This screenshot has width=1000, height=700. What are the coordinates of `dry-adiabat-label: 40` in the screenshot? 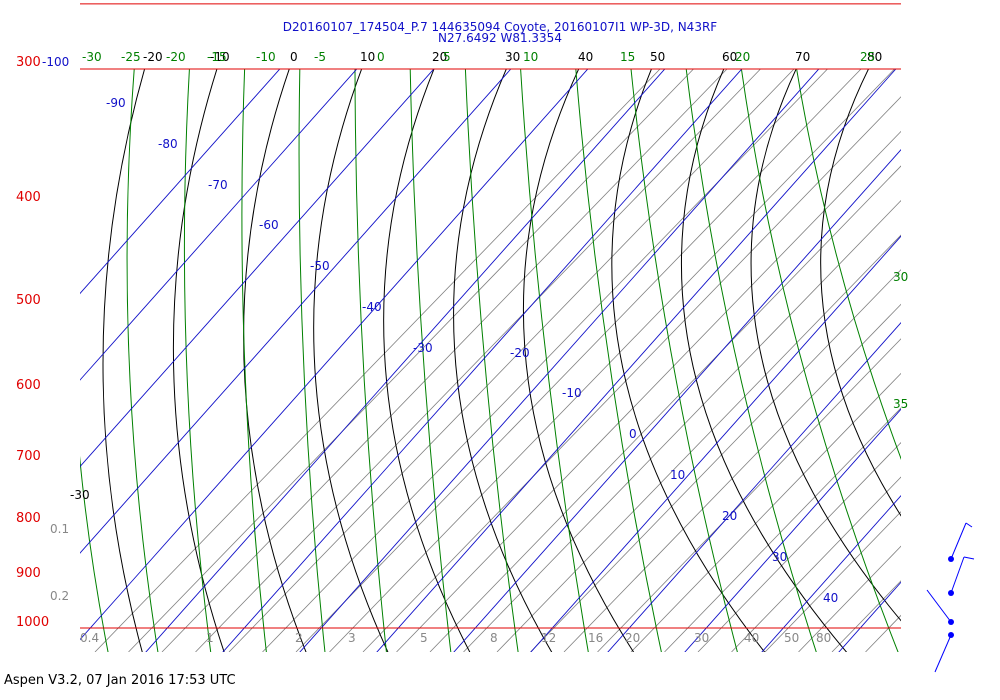 It's located at (585, 57).